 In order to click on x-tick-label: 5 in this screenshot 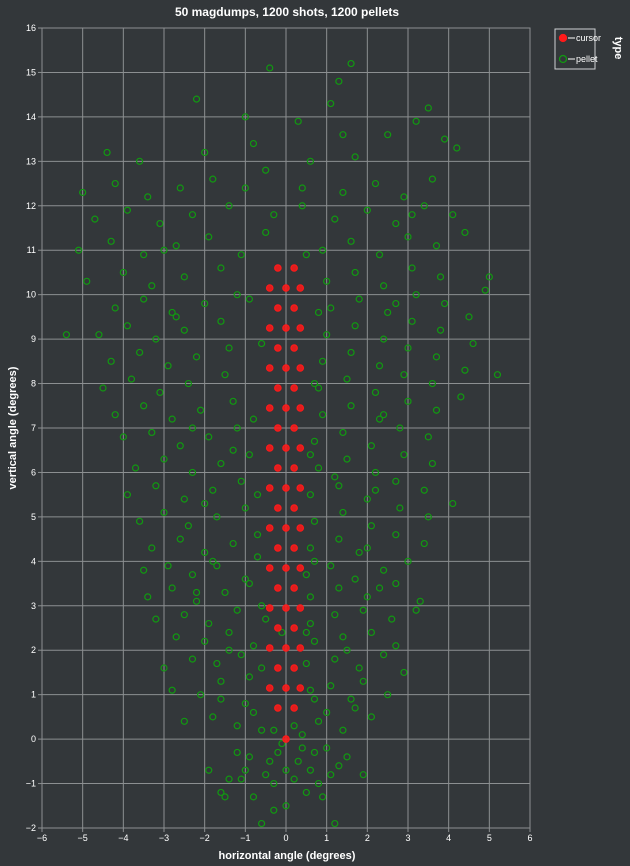, I will do `click(489, 838)`.